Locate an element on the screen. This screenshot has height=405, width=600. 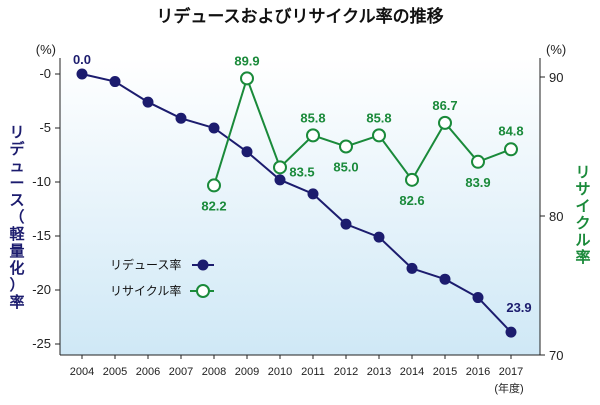
x-tick-label: 2007 is located at coordinates (181, 372).